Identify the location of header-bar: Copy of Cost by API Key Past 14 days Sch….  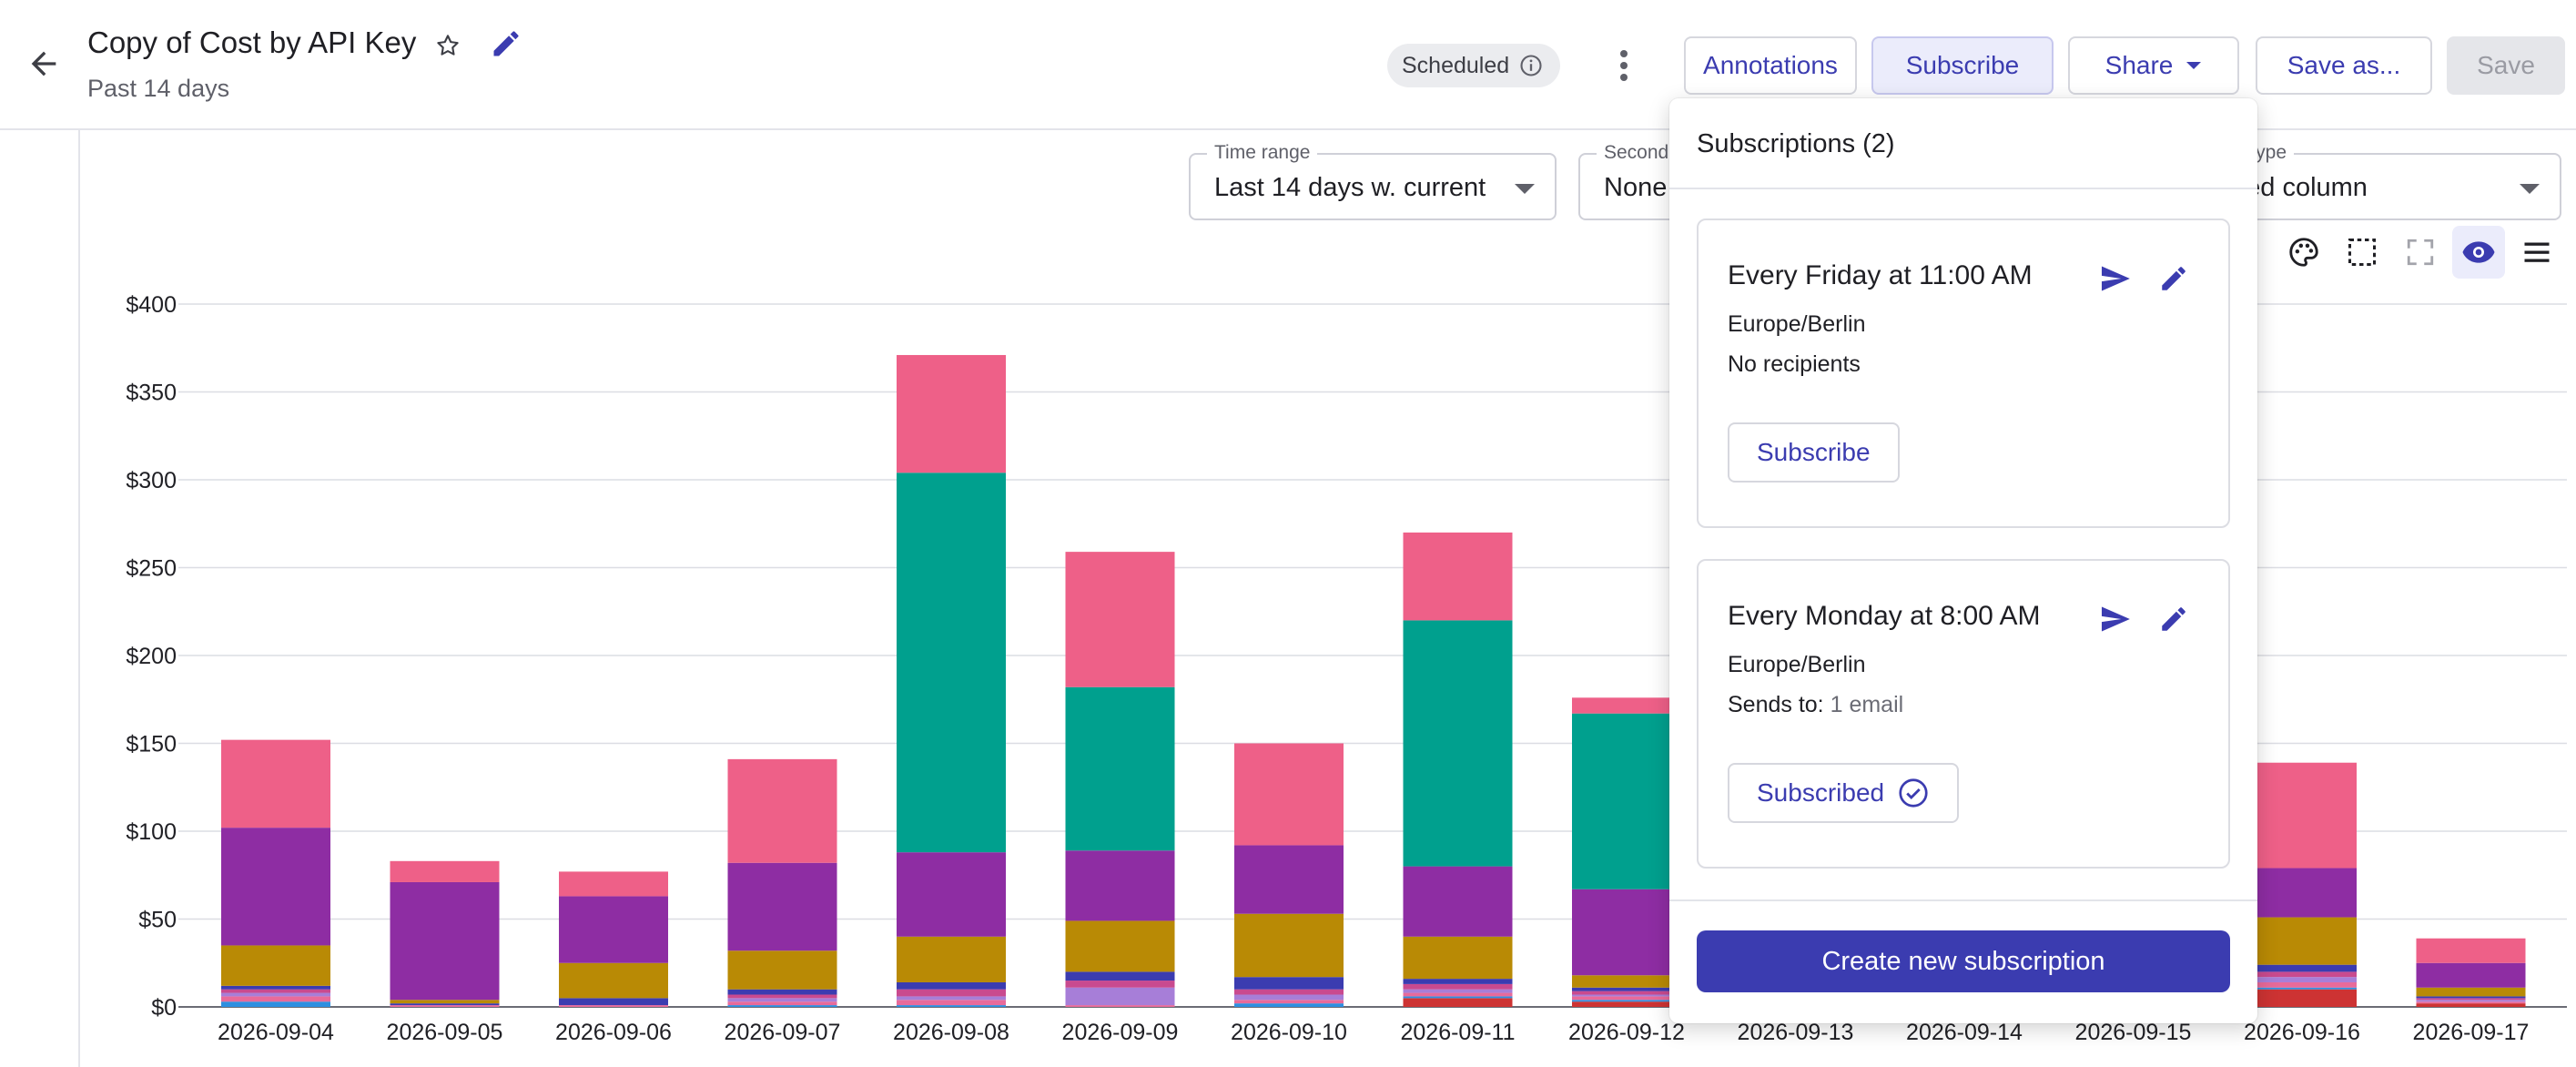
(1288, 65).